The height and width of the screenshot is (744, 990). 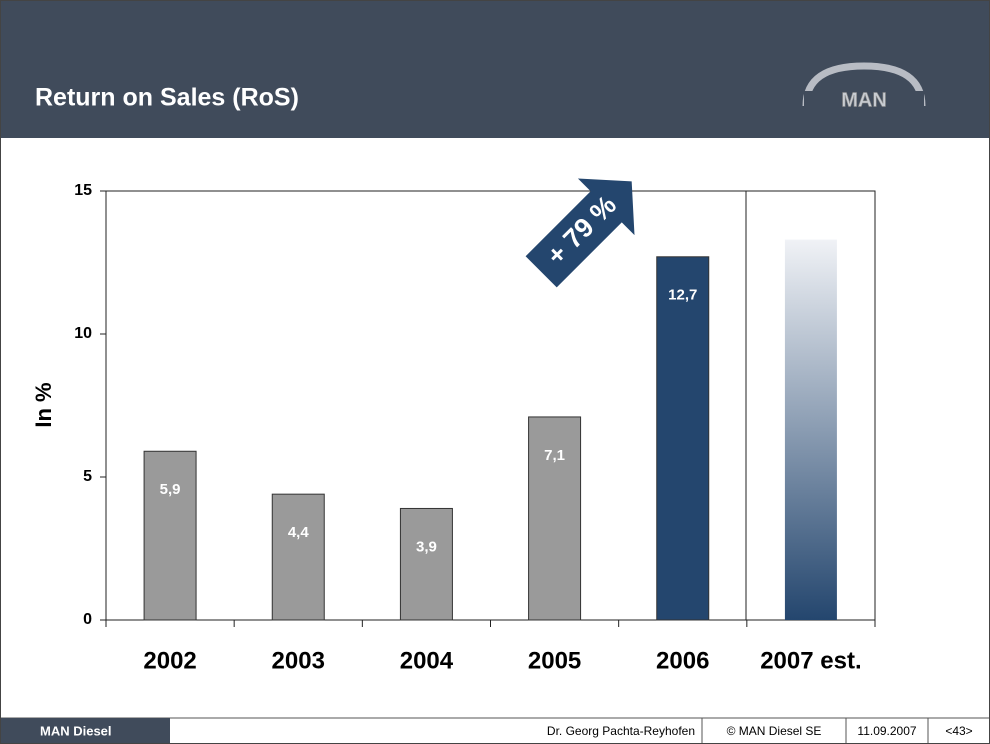 I want to click on x-tick-label: 2003, so click(x=298, y=660).